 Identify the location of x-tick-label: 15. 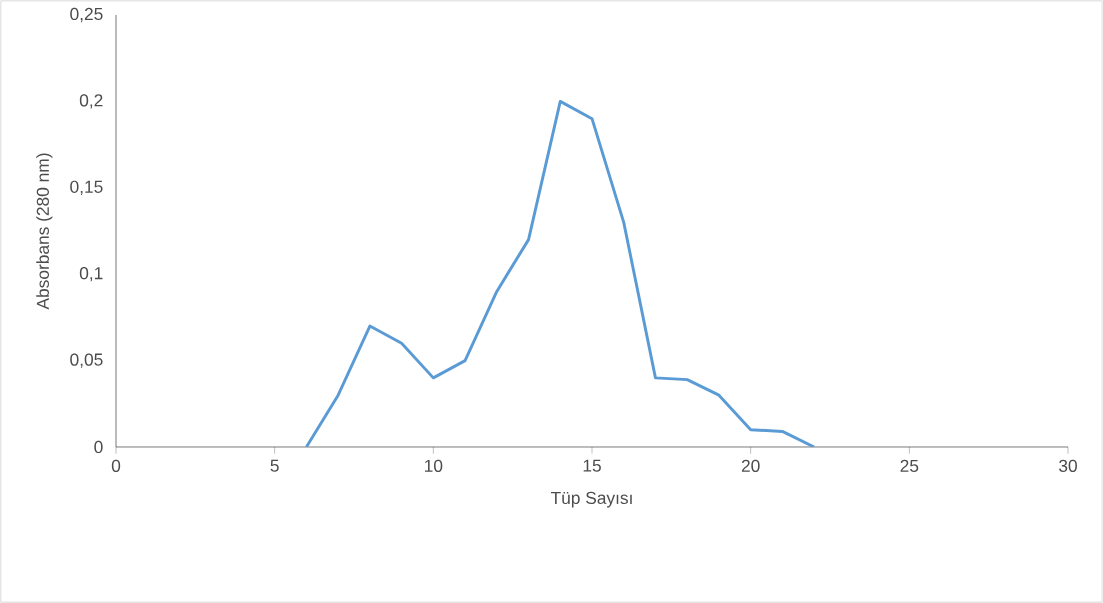
(592, 465).